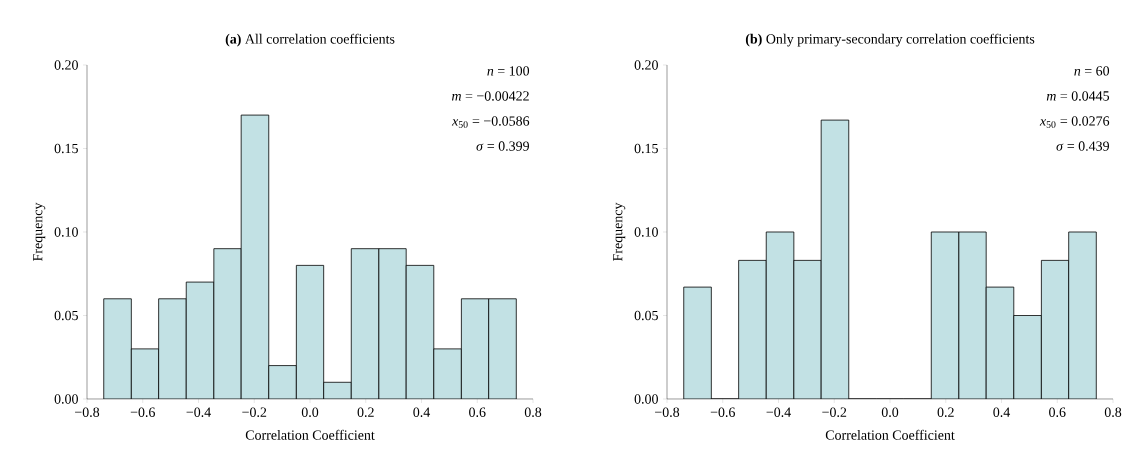  I want to click on chart-title: (a) All correlation coefficients, so click(310, 40).